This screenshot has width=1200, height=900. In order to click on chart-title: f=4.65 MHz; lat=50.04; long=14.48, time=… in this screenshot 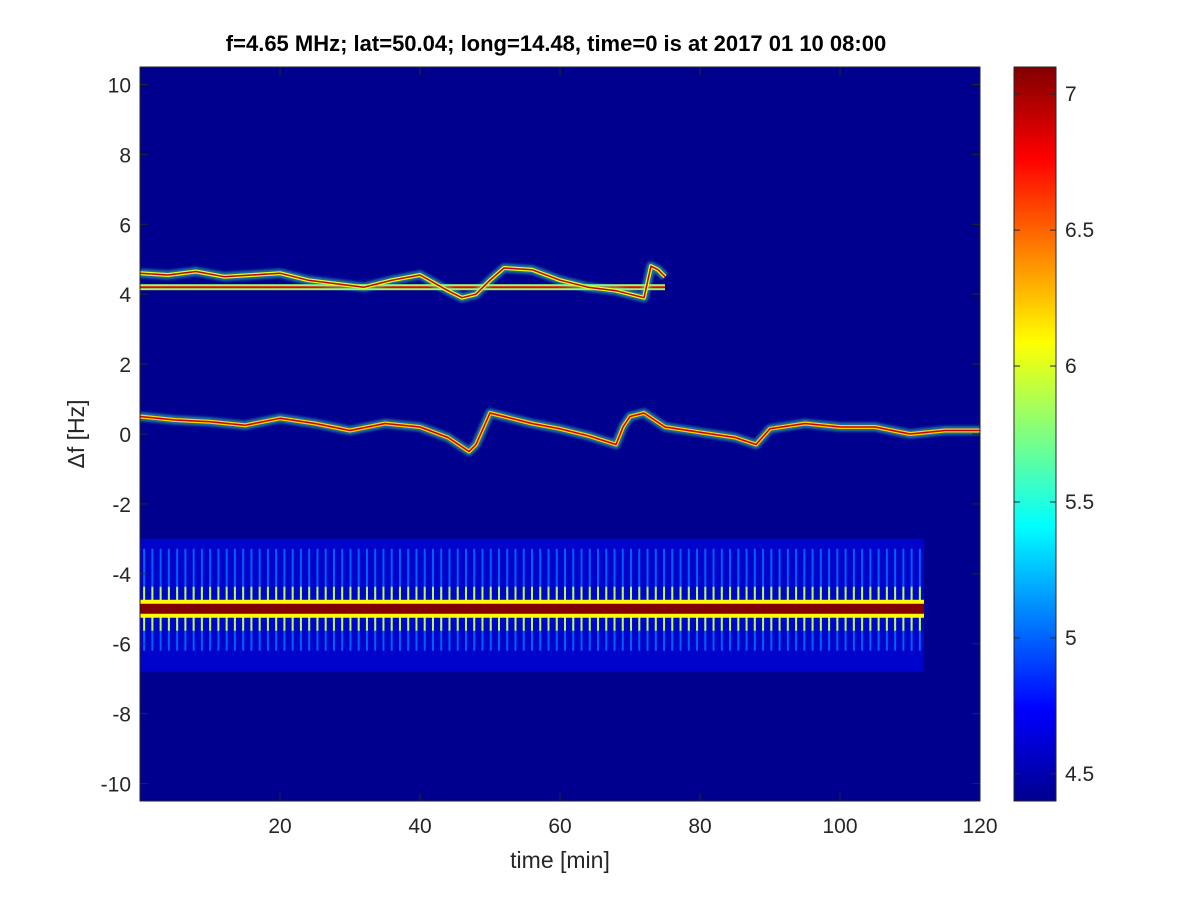, I will do `click(556, 43)`.